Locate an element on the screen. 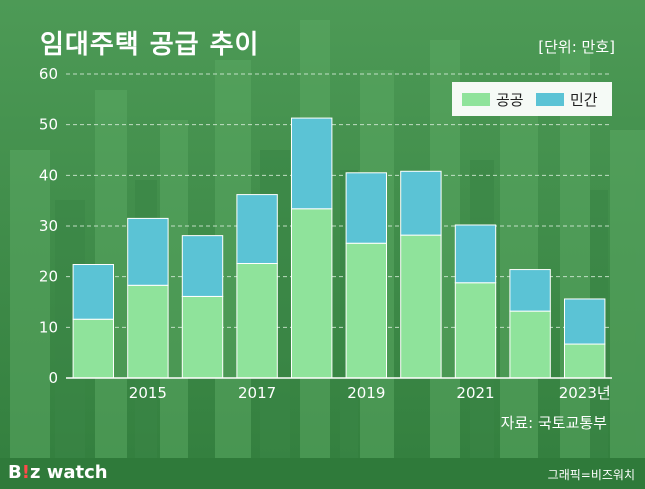 The height and width of the screenshot is (489, 645). y-tick-label: 30 is located at coordinates (48, 226).